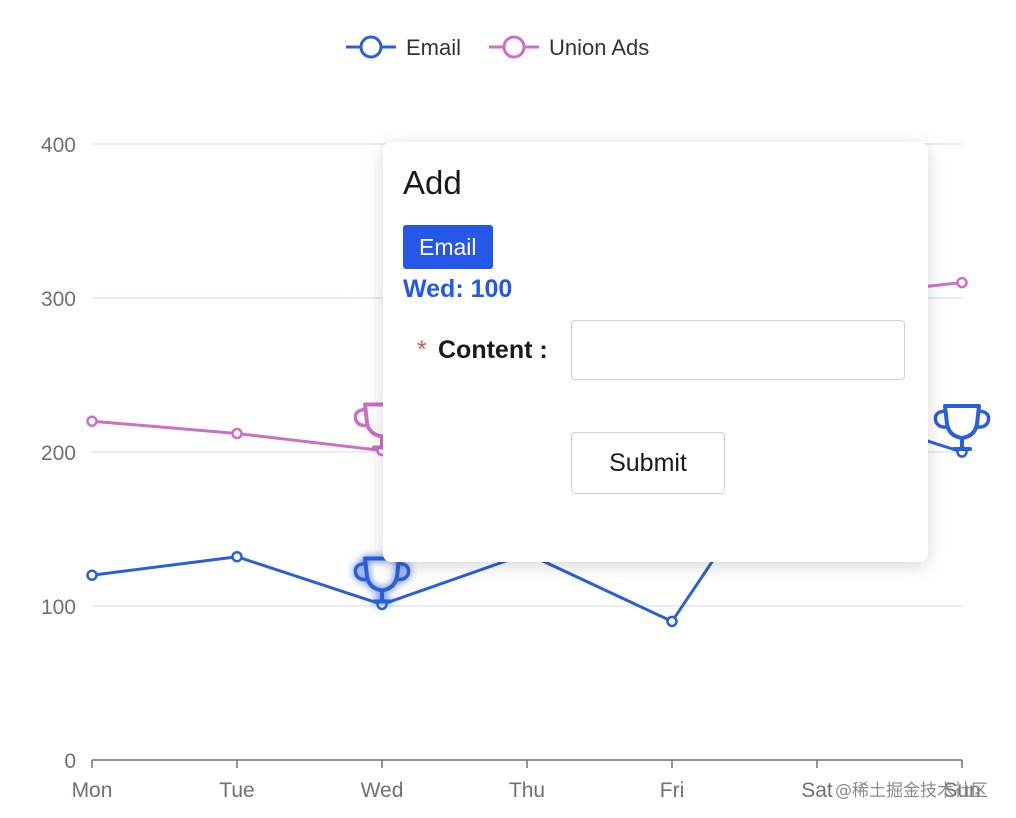  What do you see at coordinates (527, 790) in the screenshot?
I see `x-tick-label-thu: Thu` at bounding box center [527, 790].